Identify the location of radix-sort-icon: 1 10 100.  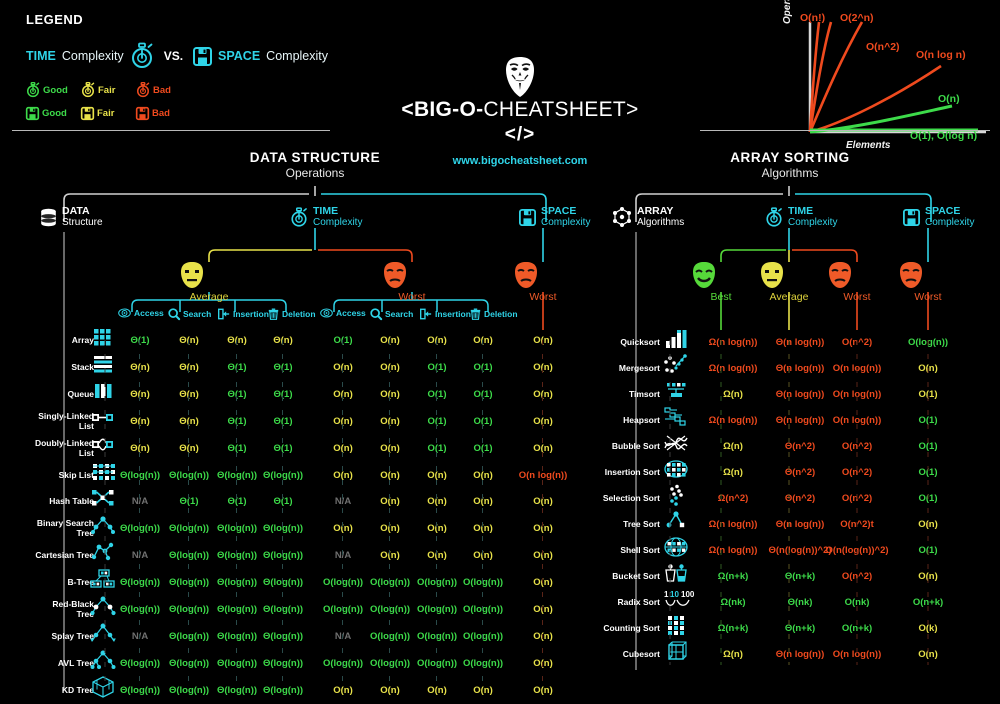
(680, 599).